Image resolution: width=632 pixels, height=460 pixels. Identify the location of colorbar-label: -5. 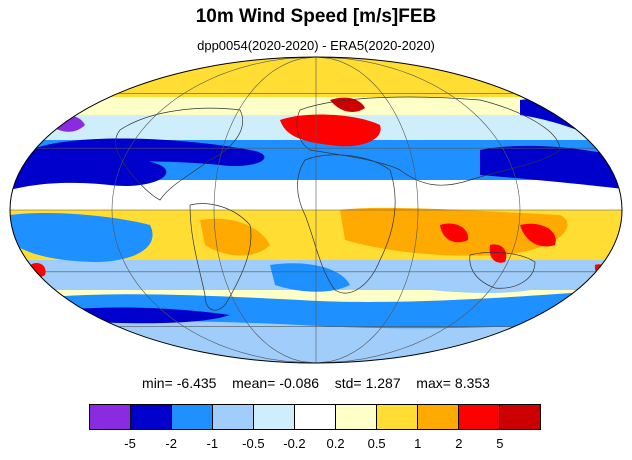
(130, 443).